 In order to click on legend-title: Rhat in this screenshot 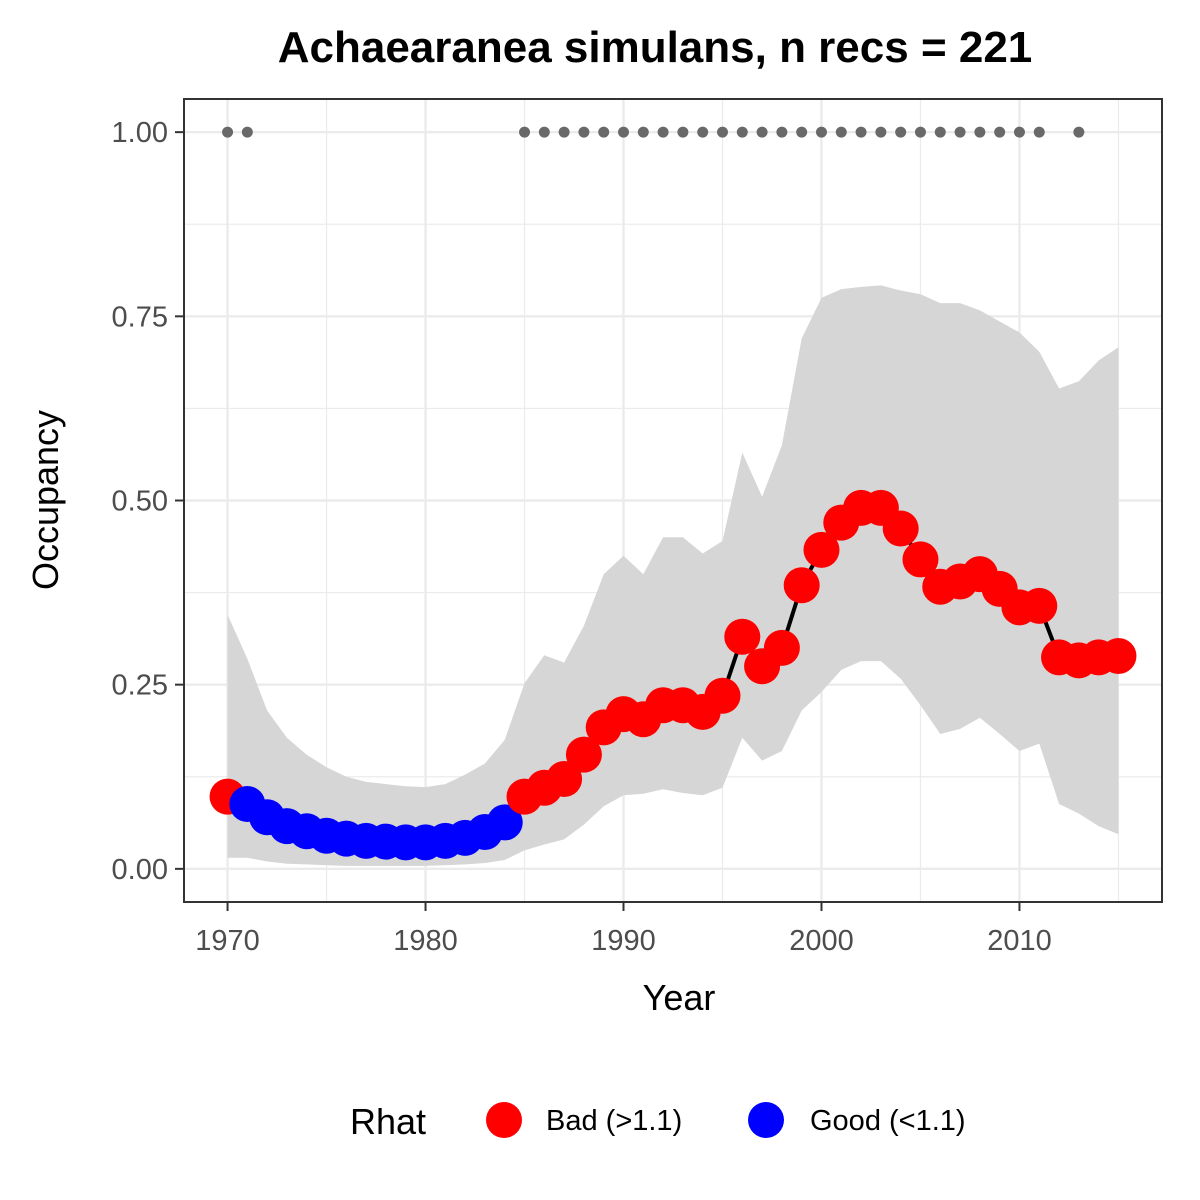, I will do `click(388, 1121)`.